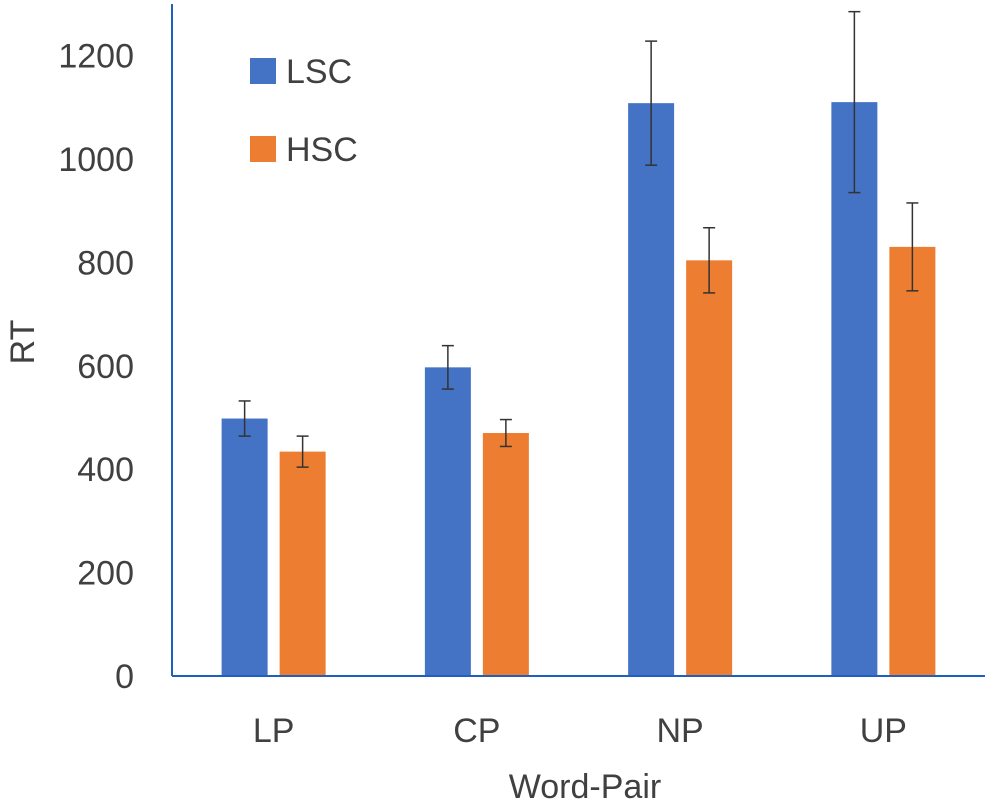 The width and height of the screenshot is (1000, 804). Describe the element at coordinates (105, 263) in the screenshot. I see `y-tick-label: 800` at that location.